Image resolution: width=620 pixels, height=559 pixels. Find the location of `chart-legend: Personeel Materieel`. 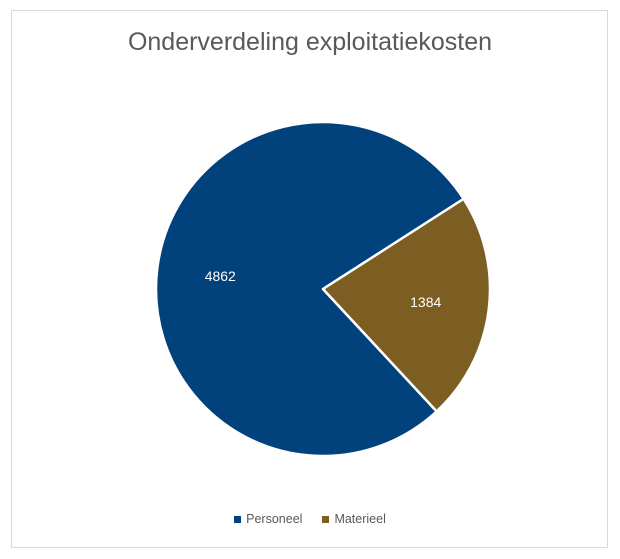

chart-legend: Personeel Materieel is located at coordinates (310, 519).